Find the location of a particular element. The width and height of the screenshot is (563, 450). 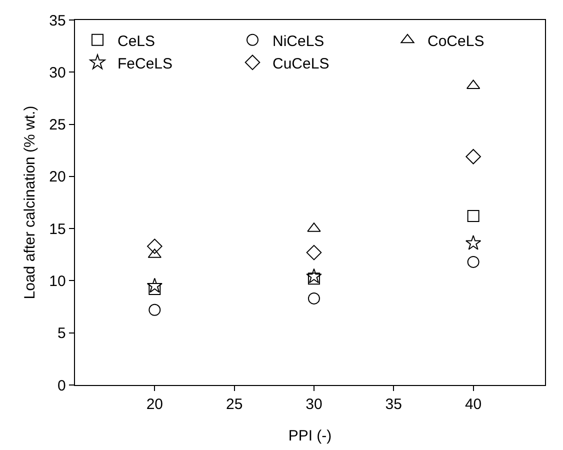

x-tick-label: 20 is located at coordinates (155, 405).